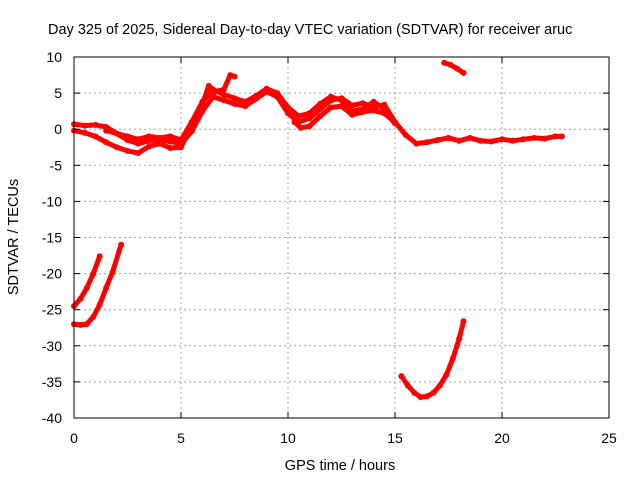  What do you see at coordinates (52, 418) in the screenshot?
I see `y-tick-label: -40` at bounding box center [52, 418].